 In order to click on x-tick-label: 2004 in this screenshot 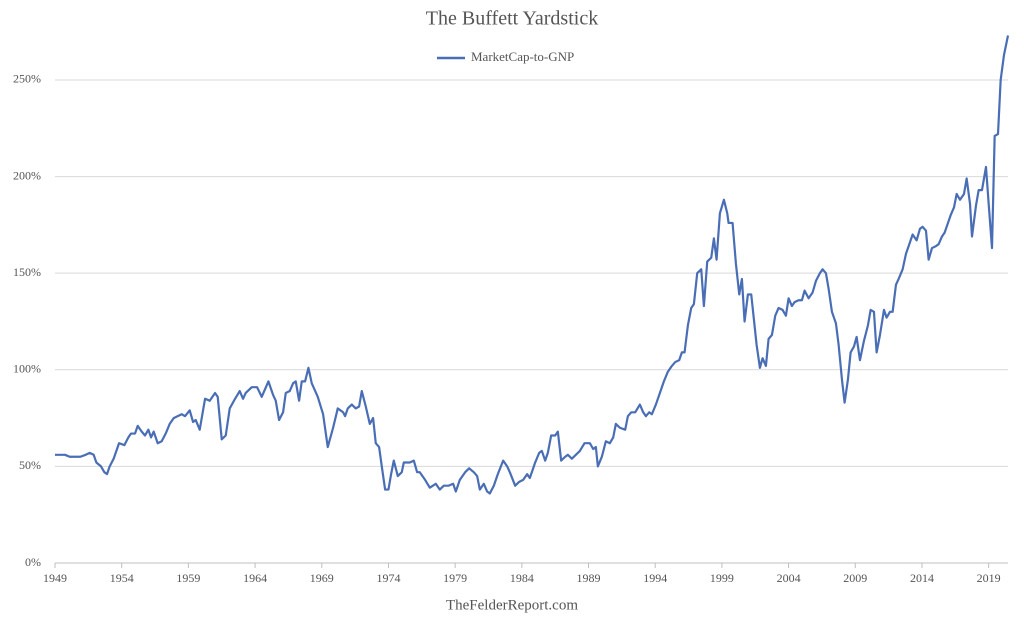, I will do `click(789, 578)`.